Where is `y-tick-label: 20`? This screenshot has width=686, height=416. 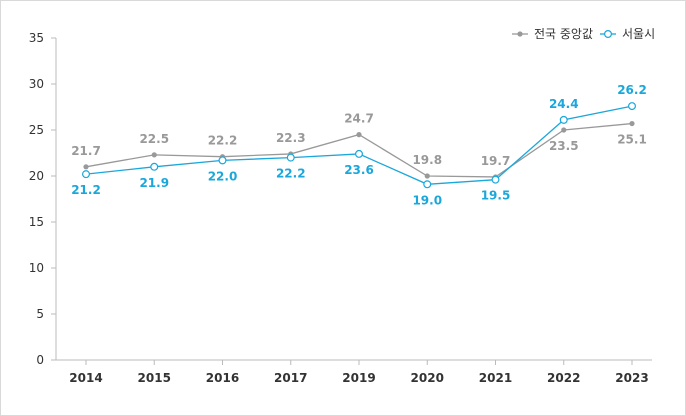 y-tick-label: 20 is located at coordinates (36, 176).